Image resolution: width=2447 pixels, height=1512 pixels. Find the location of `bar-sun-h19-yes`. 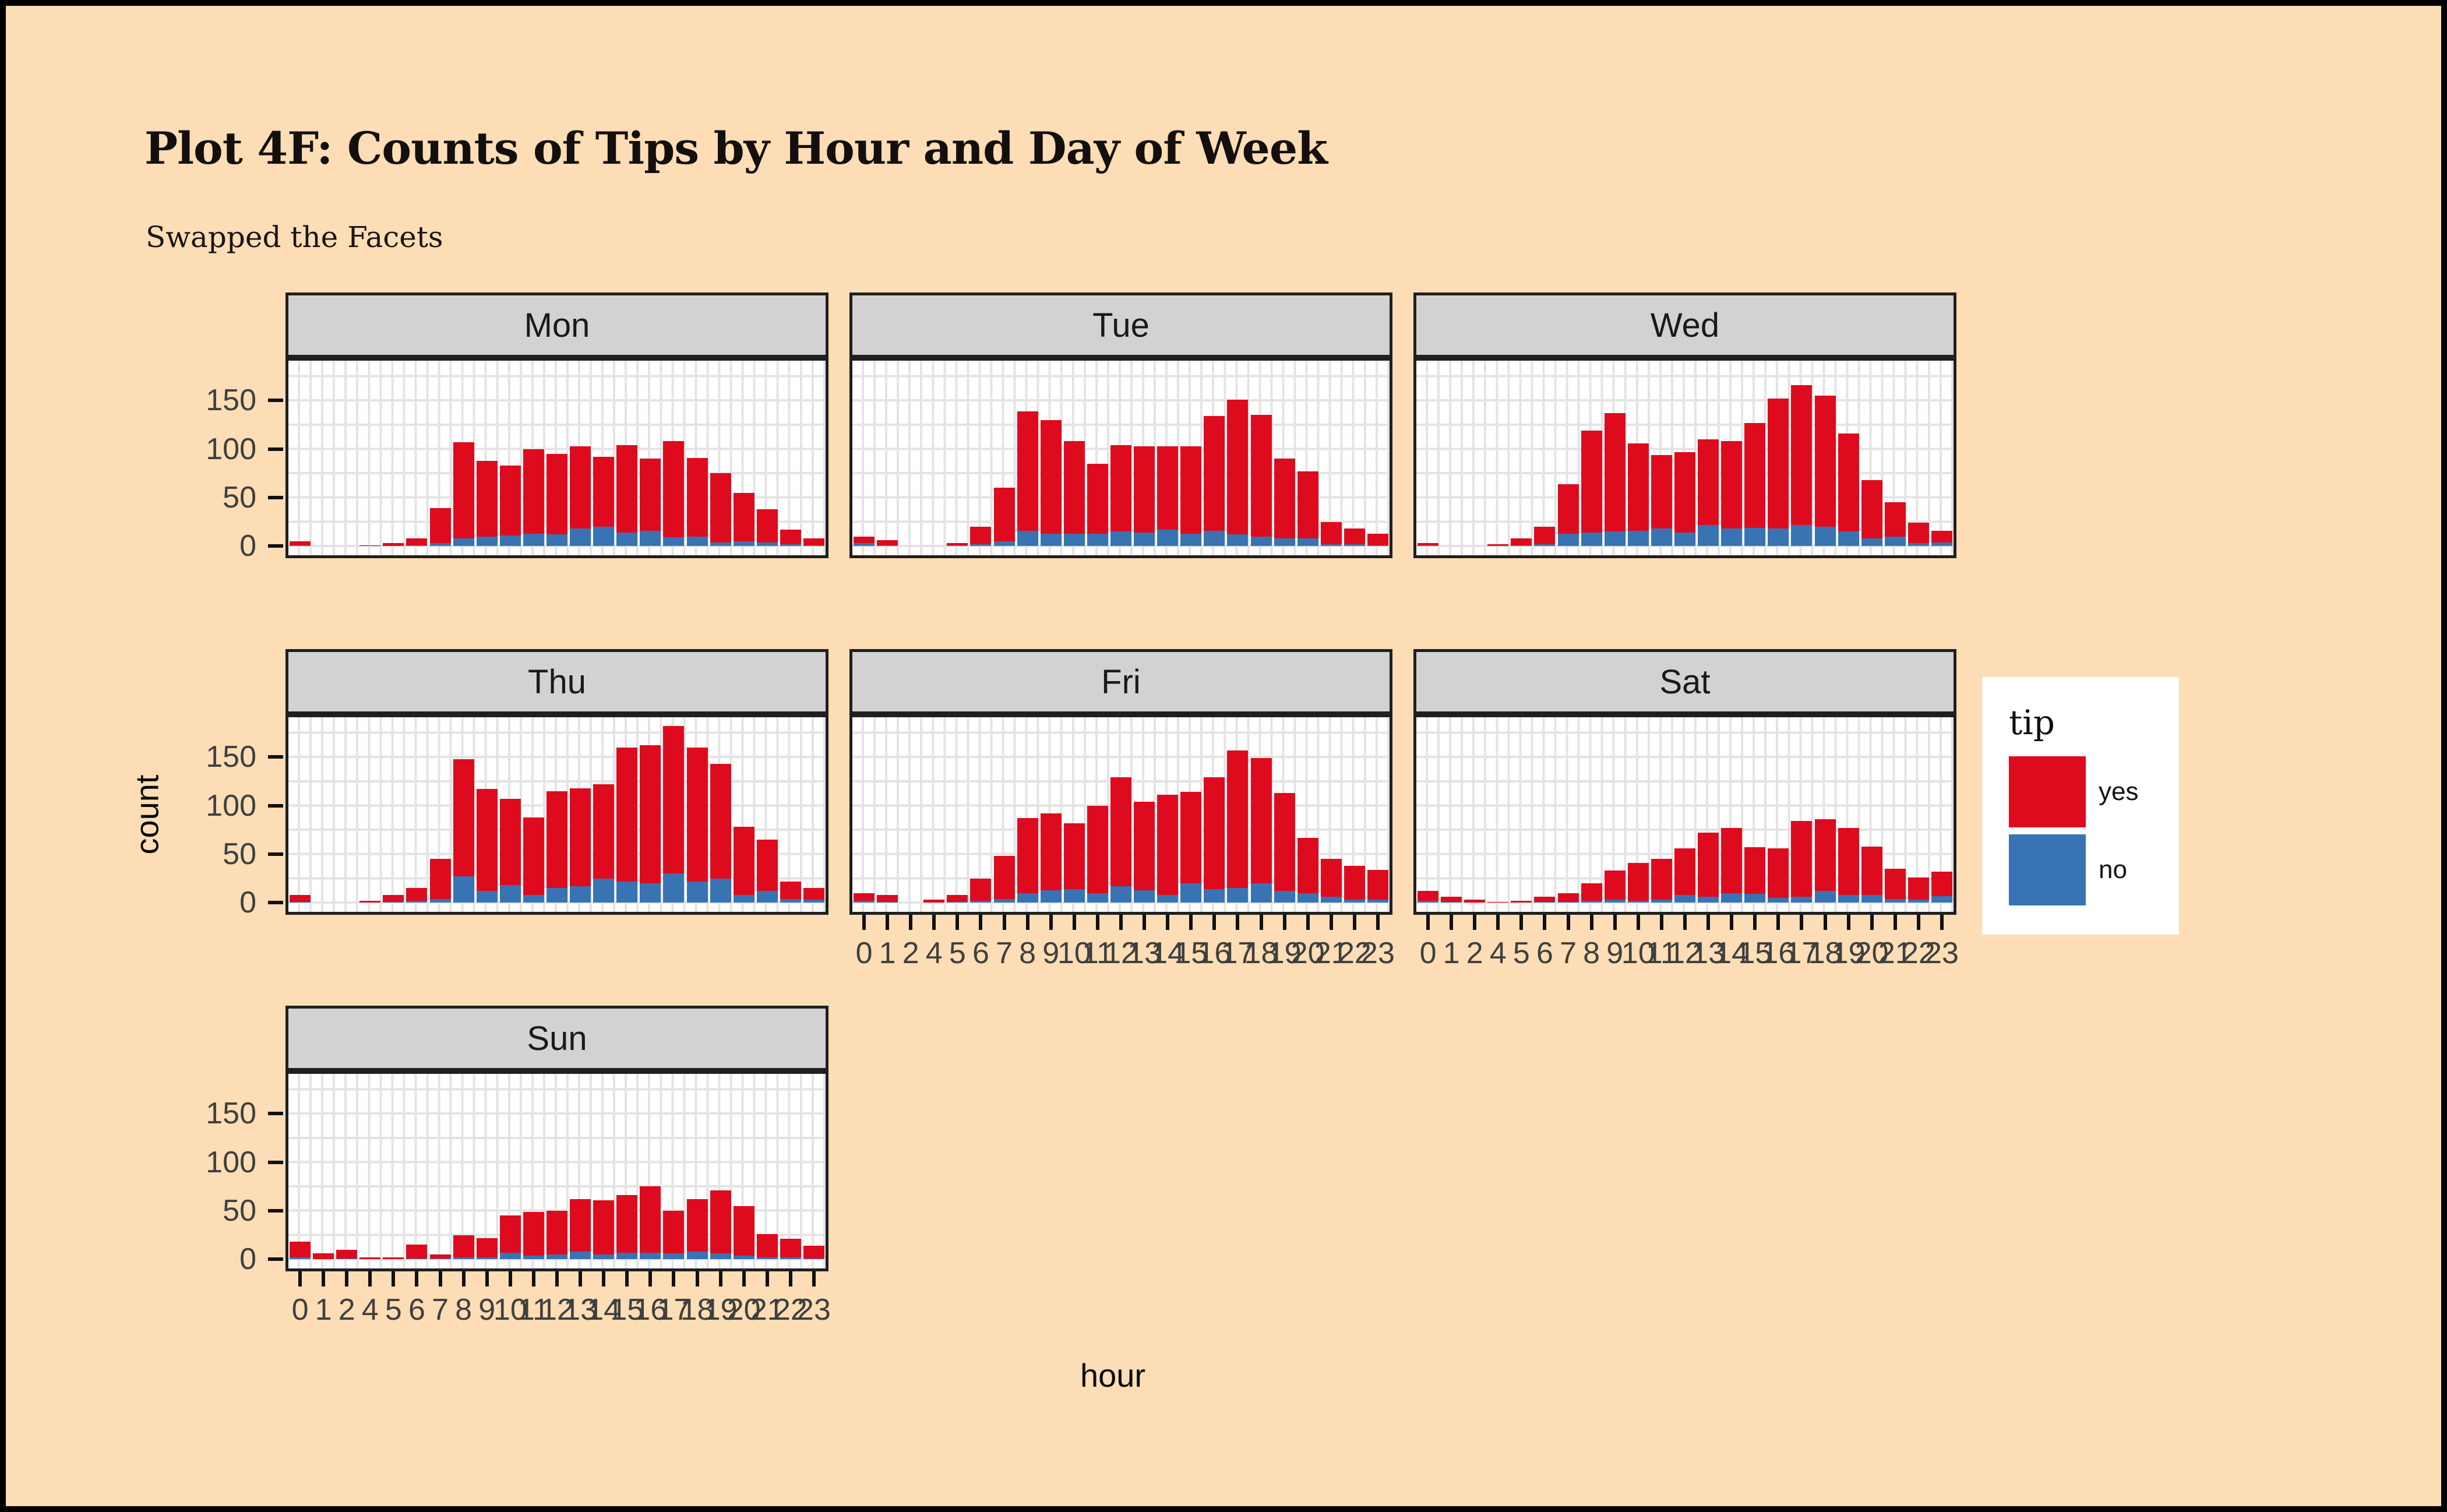

bar-sun-h19-yes is located at coordinates (720, 1222).